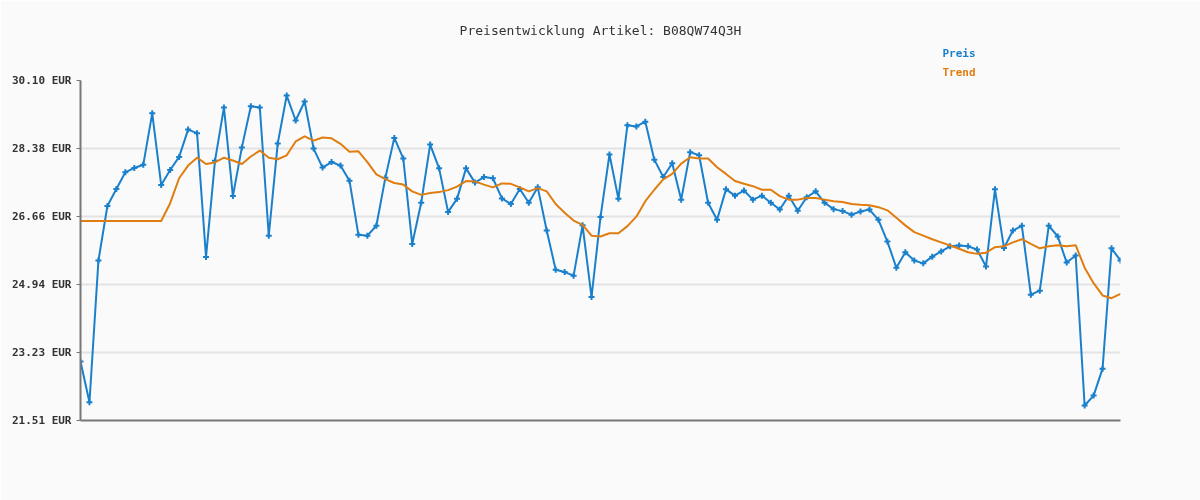 The width and height of the screenshot is (1200, 500). I want to click on y-tick-label: 28.38 EUR, so click(41, 149).